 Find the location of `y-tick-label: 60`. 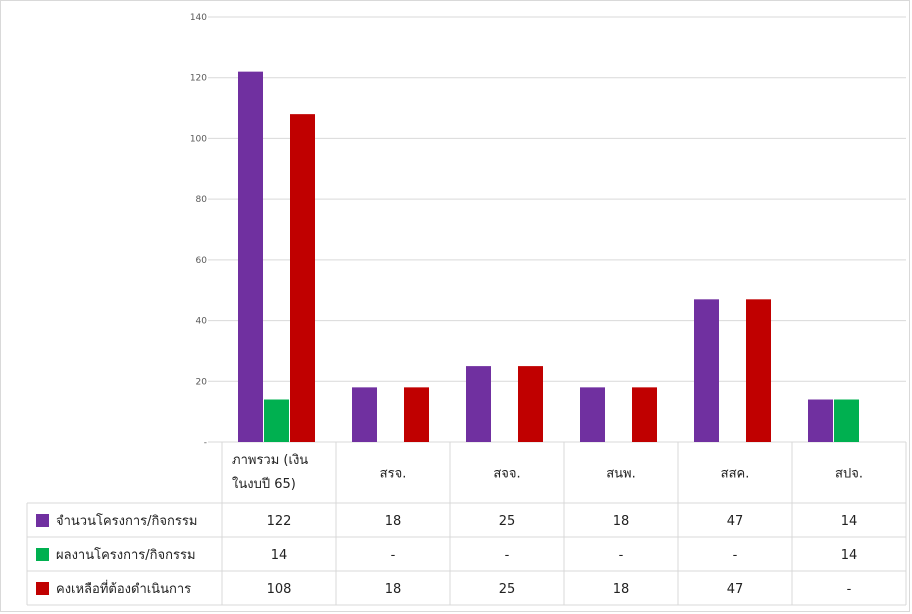

y-tick-label: 60 is located at coordinates (202, 261).